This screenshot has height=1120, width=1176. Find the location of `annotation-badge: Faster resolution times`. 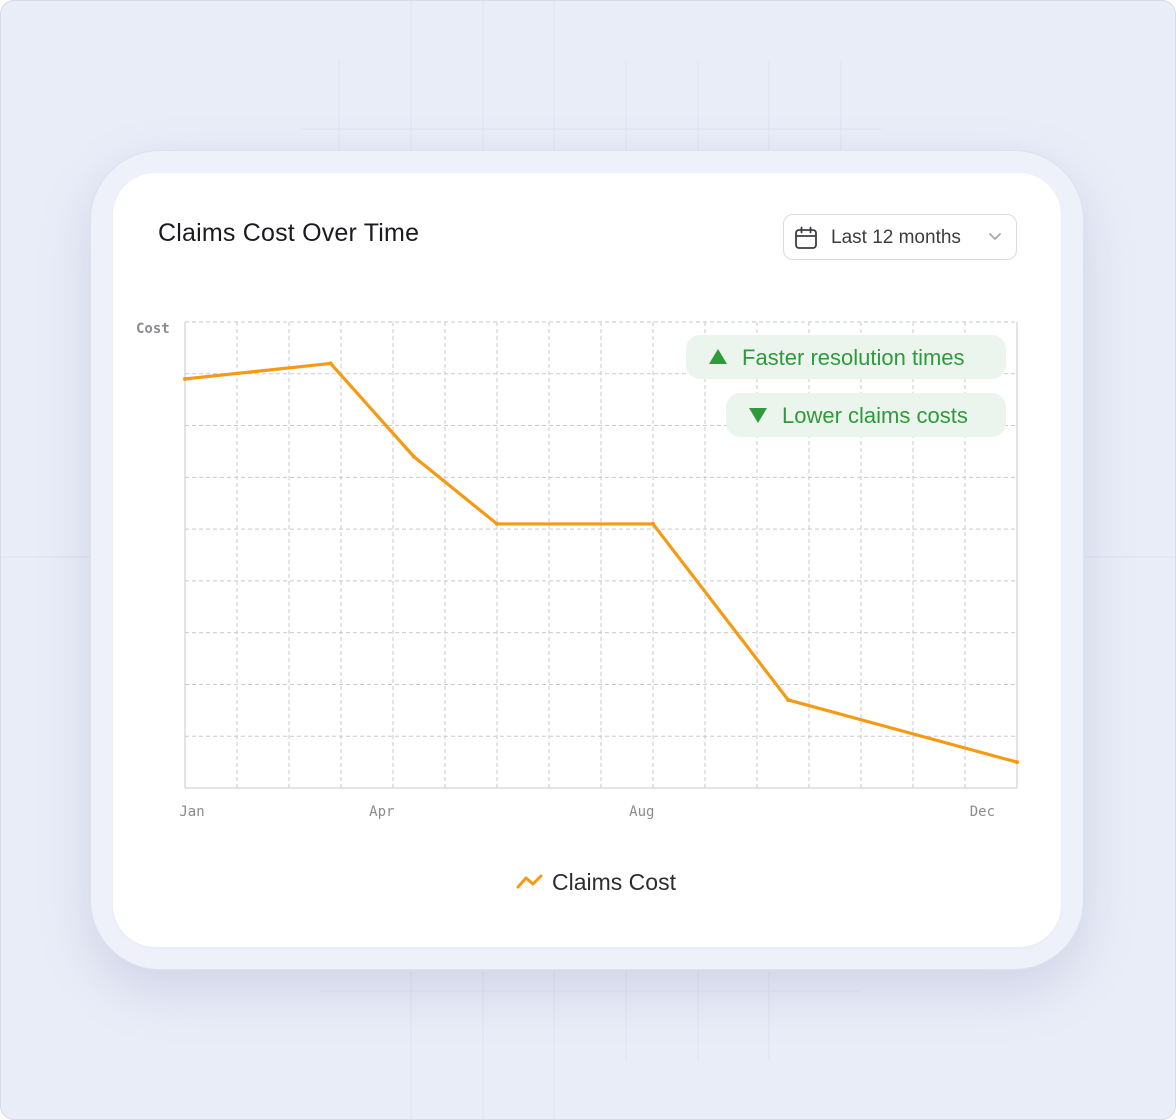

annotation-badge: Faster resolution times is located at coordinates (846, 357).